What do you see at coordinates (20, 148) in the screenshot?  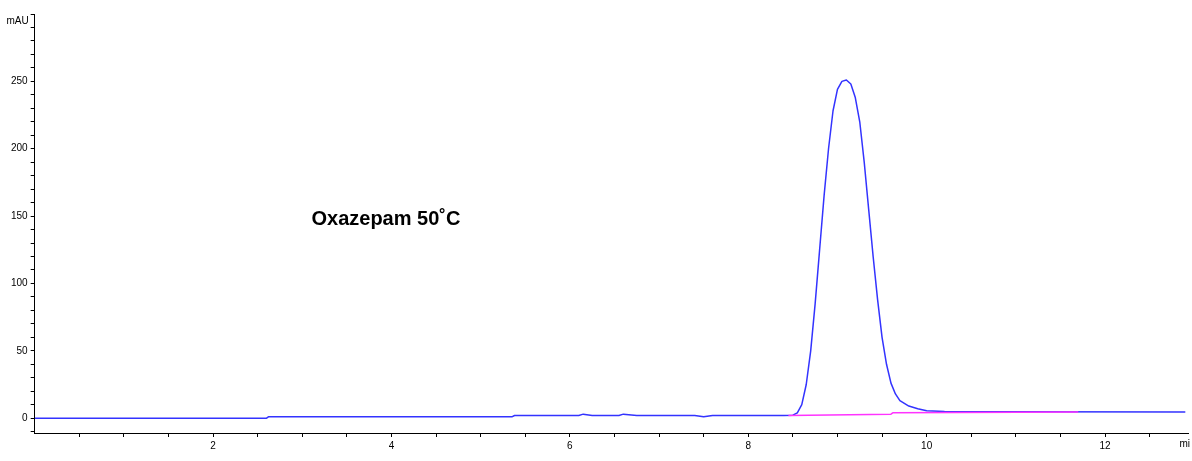 I see `y-tick-label: 200` at bounding box center [20, 148].